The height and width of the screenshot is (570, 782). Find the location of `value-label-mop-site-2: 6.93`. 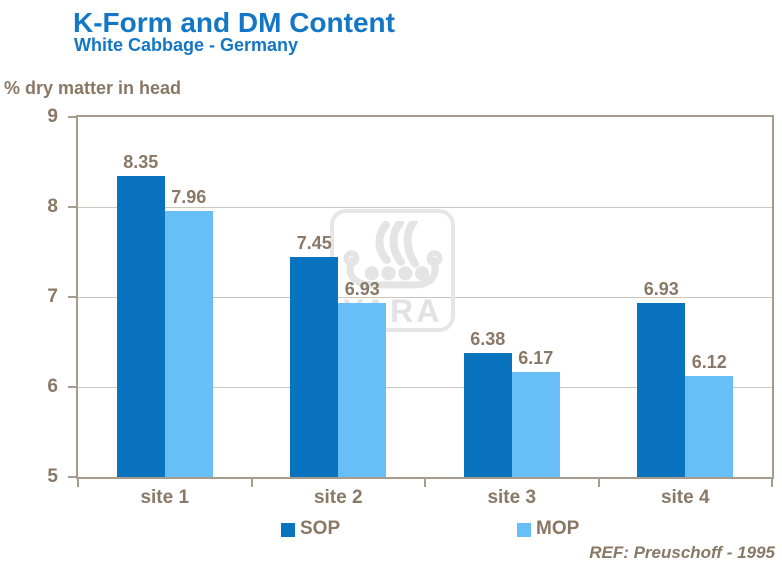

value-label-mop-site-2: 6.93 is located at coordinates (362, 289).